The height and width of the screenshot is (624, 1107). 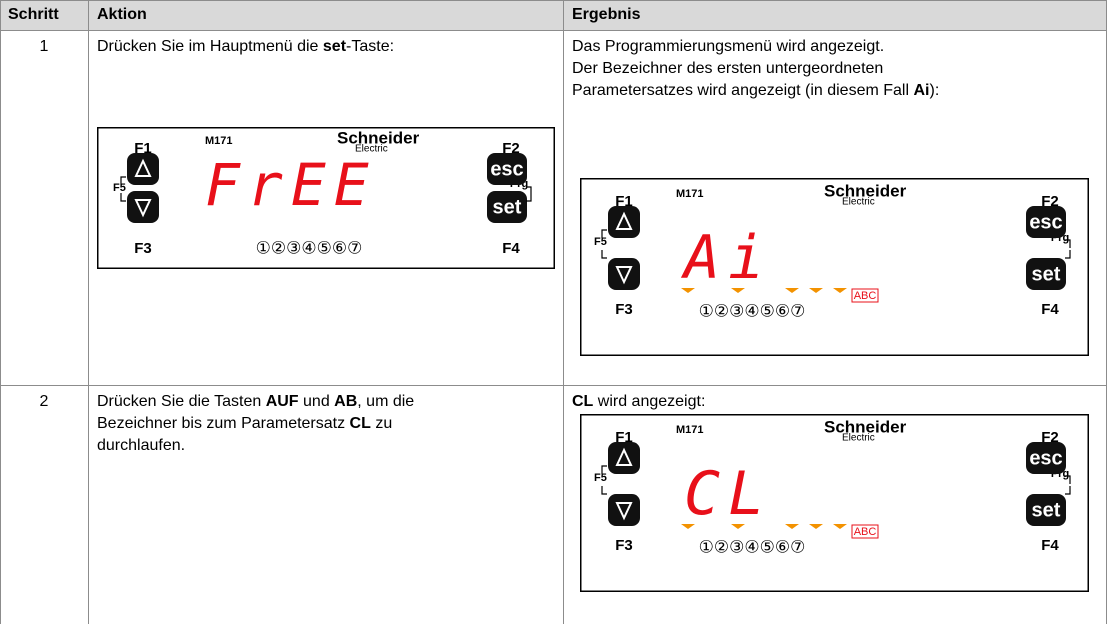 I want to click on text: , um die, so click(x=386, y=401).